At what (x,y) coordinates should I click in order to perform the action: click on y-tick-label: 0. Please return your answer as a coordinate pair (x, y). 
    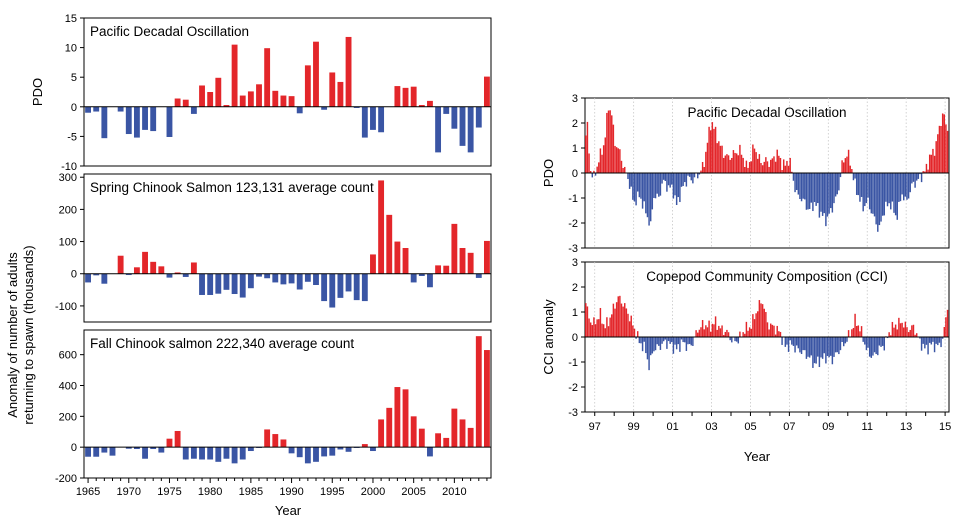
    Looking at the image, I should click on (575, 174).